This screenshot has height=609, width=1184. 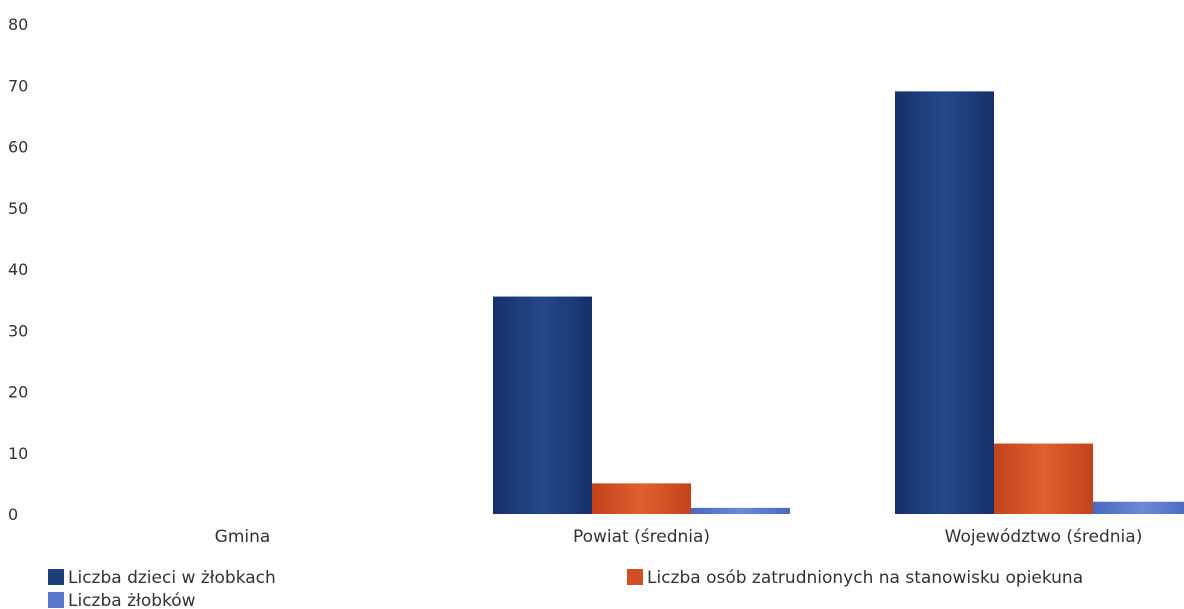 I want to click on category-label: Gmina, so click(x=243, y=537).